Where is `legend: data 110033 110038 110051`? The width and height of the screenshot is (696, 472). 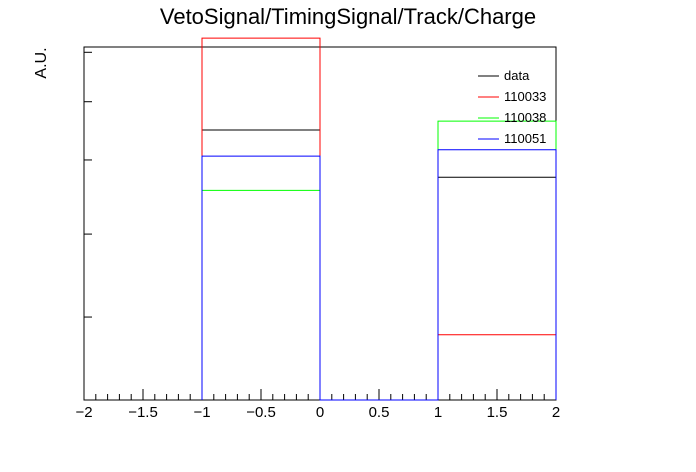
legend: data 110033 110038 110051 is located at coordinates (512, 107).